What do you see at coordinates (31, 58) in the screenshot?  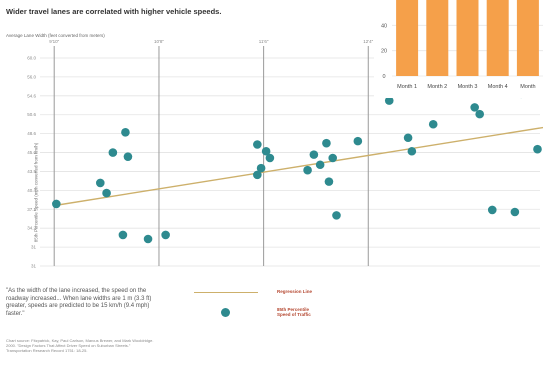 I see `y-tick-label: 60.0` at bounding box center [31, 58].